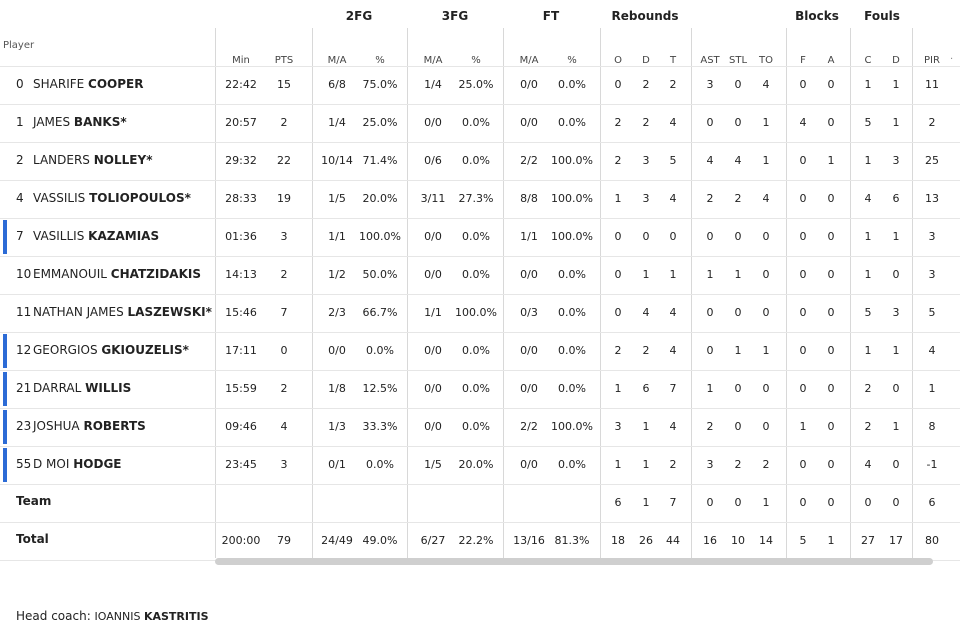 This screenshot has width=960, height=640. I want to click on column-header: TO, so click(766, 60).